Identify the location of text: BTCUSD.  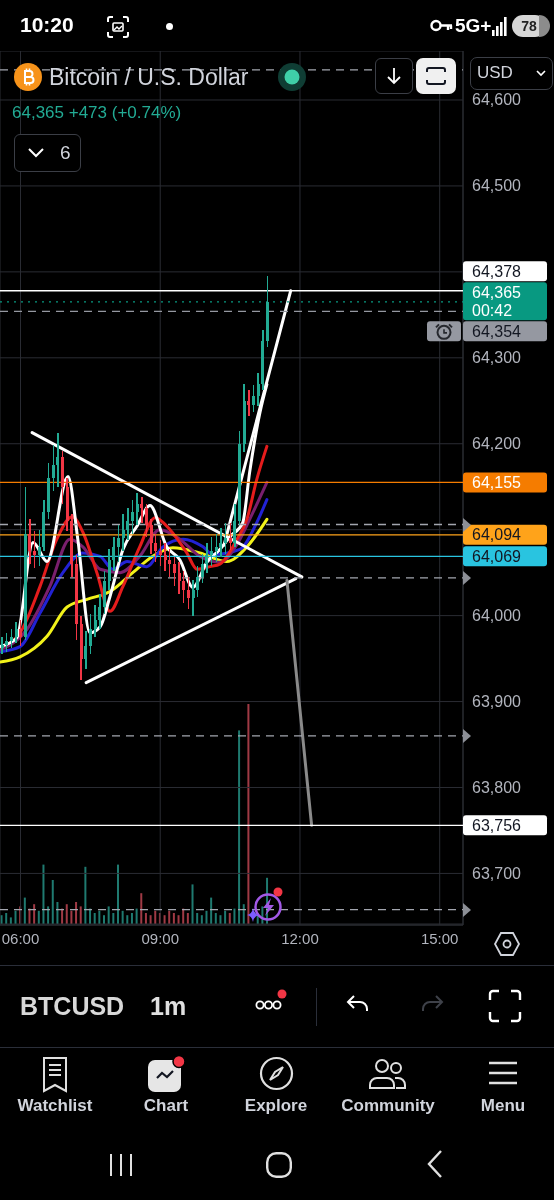
(72, 1006).